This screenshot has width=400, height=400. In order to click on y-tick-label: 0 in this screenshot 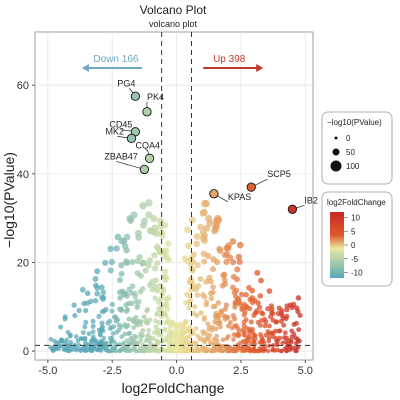, I will do `click(26, 352)`.